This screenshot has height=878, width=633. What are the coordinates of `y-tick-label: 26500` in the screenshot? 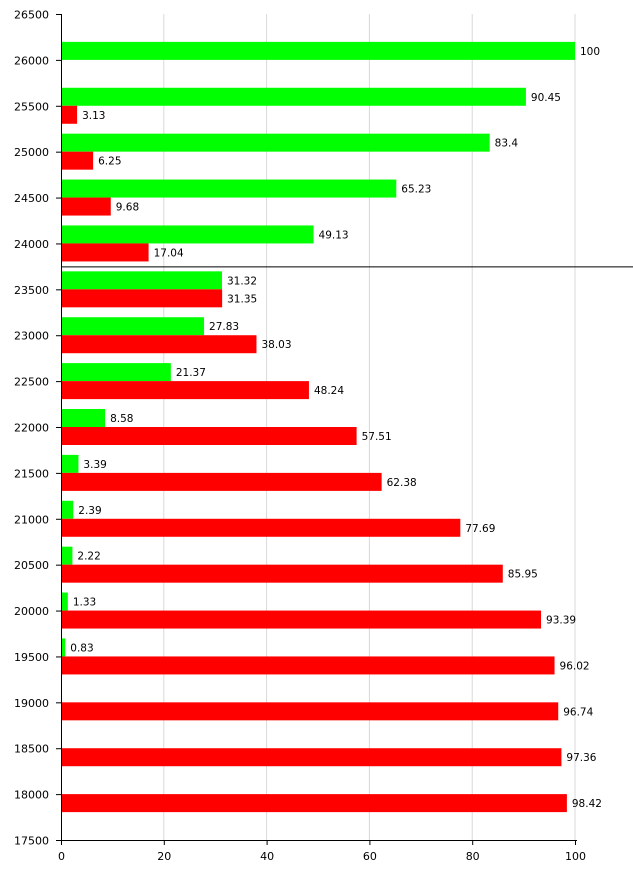 It's located at (31, 15).